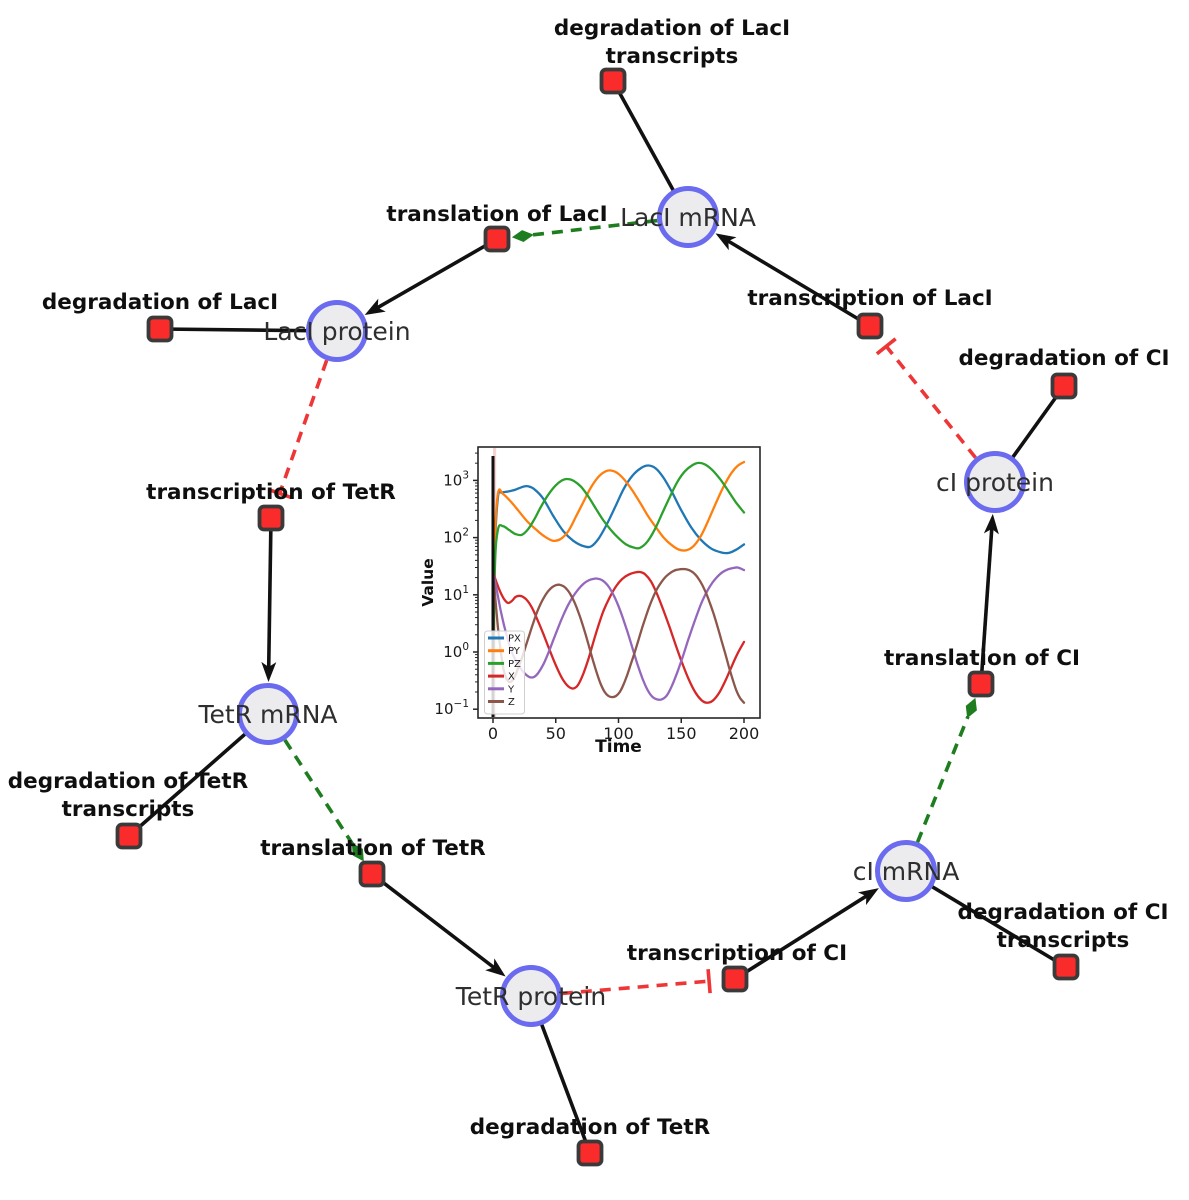  I want to click on reaction-node-deg_tetr, so click(590, 1153).